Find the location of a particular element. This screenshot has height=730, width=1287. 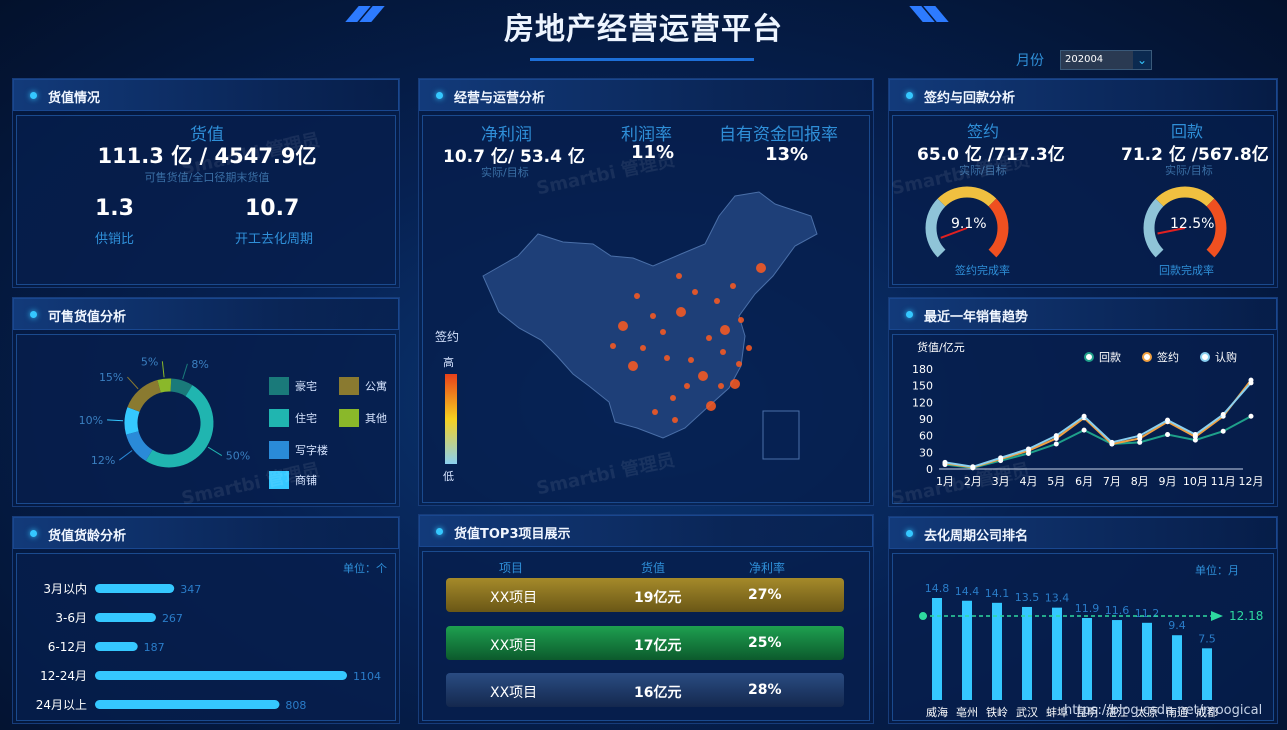

south-sea-inset is located at coordinates (781, 435).